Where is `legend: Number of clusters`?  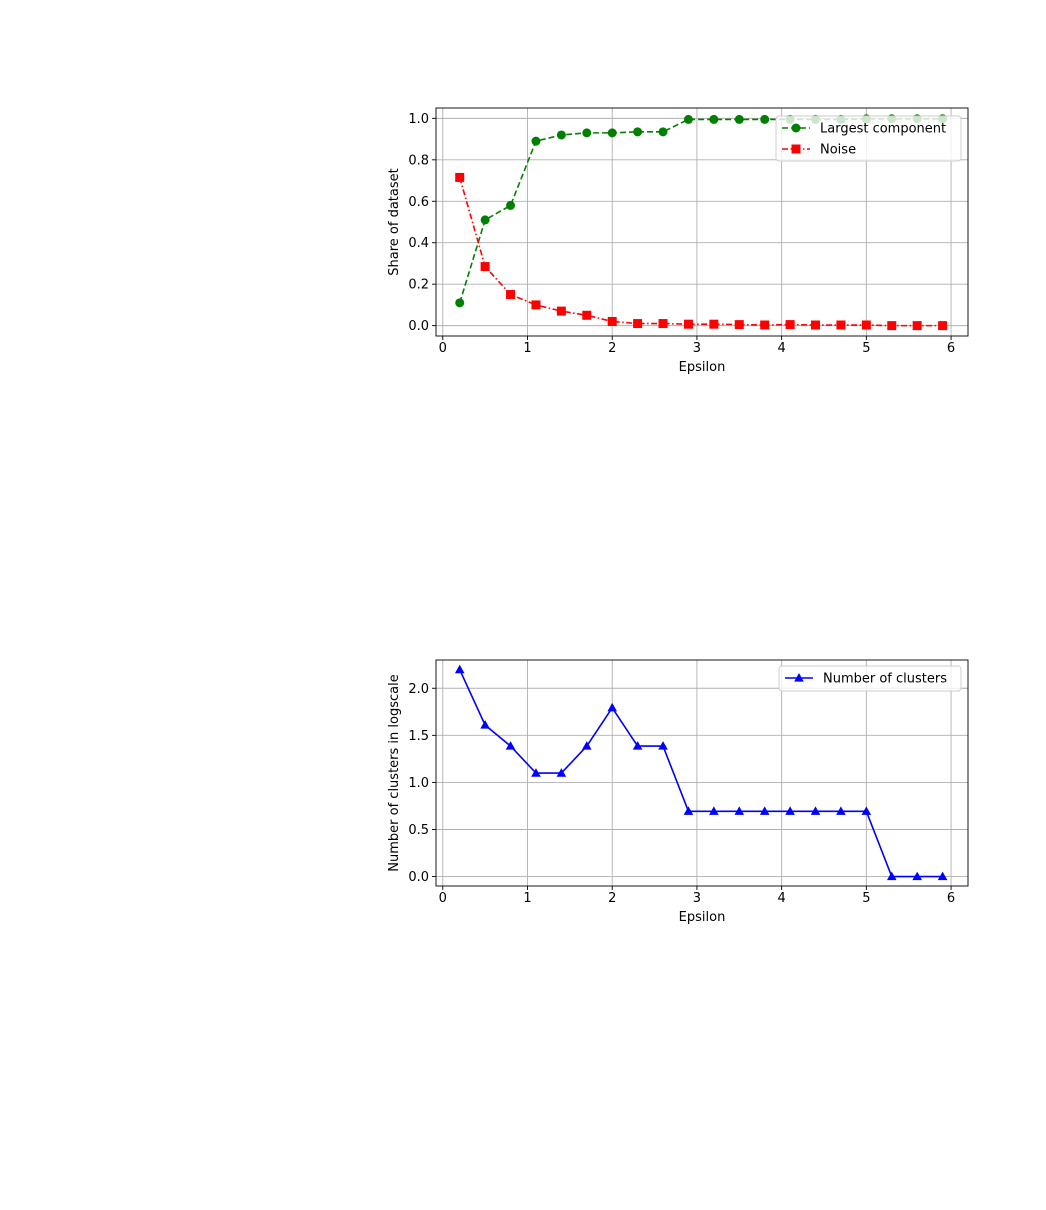
legend: Number of clusters is located at coordinates (870, 678).